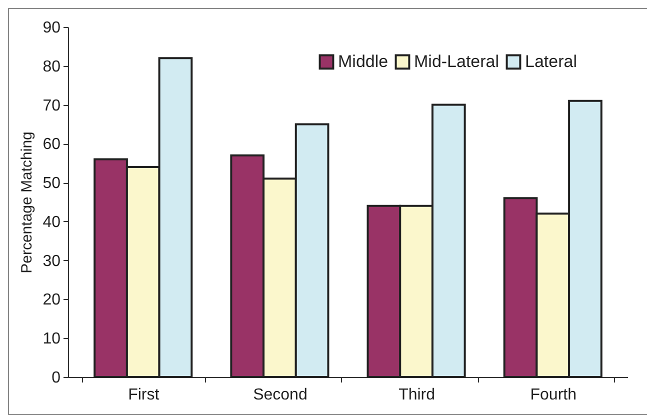 This screenshot has width=647, height=415. What do you see at coordinates (363, 61) in the screenshot?
I see `legend-label: Middle` at bounding box center [363, 61].